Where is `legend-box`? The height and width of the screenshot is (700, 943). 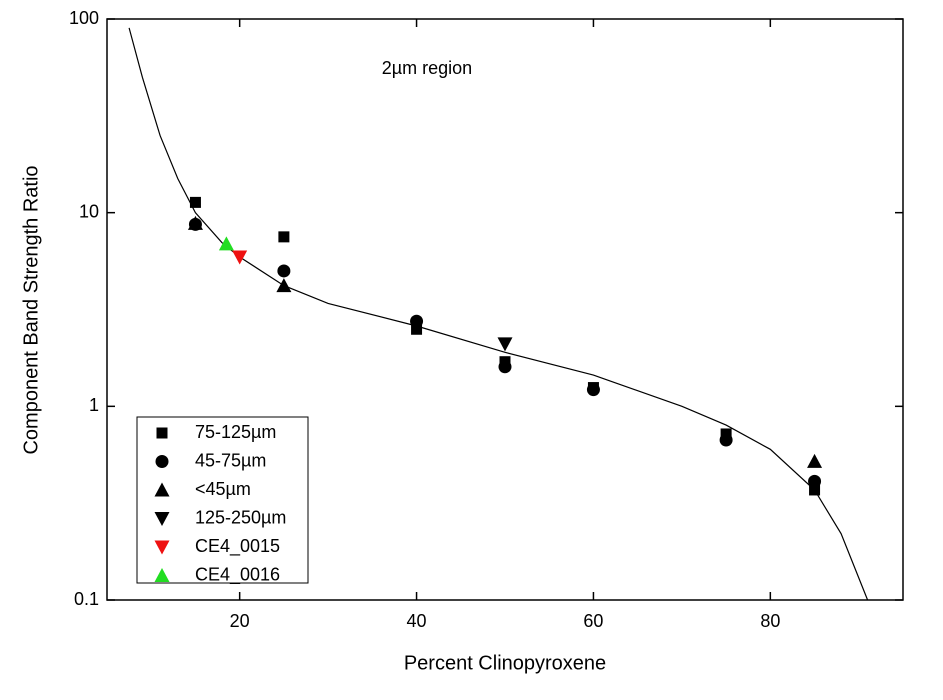 legend-box is located at coordinates (222, 500).